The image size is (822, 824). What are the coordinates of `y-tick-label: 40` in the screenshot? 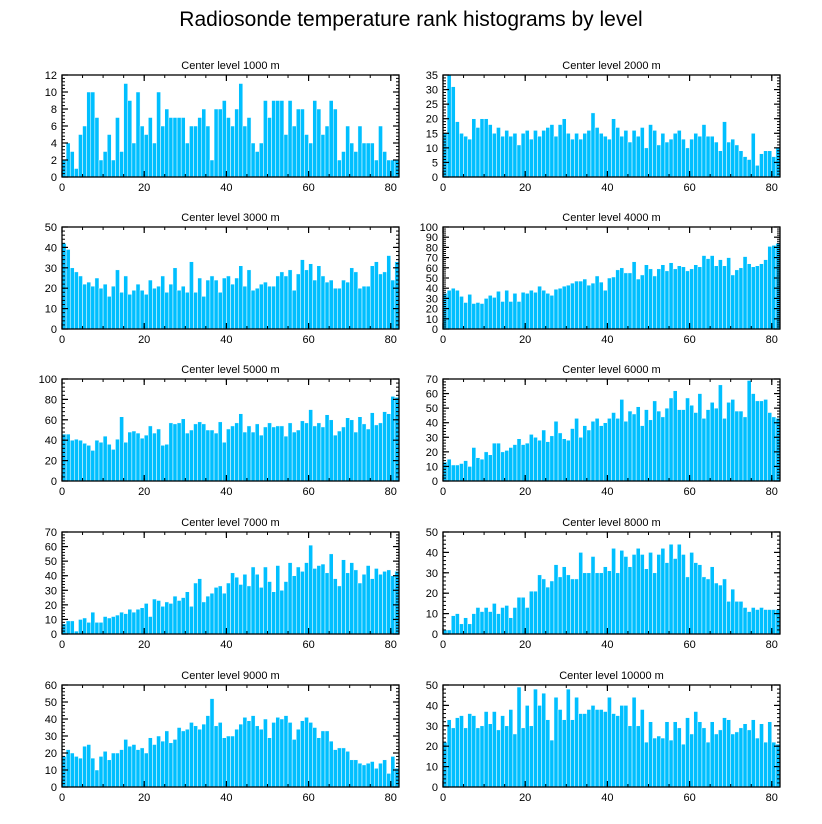 It's located at (432, 424).